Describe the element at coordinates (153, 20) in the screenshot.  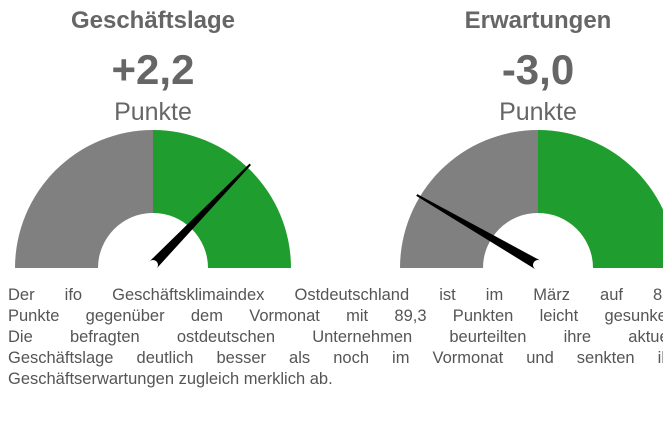
I see `gauge-title: Geschäftslage` at that location.